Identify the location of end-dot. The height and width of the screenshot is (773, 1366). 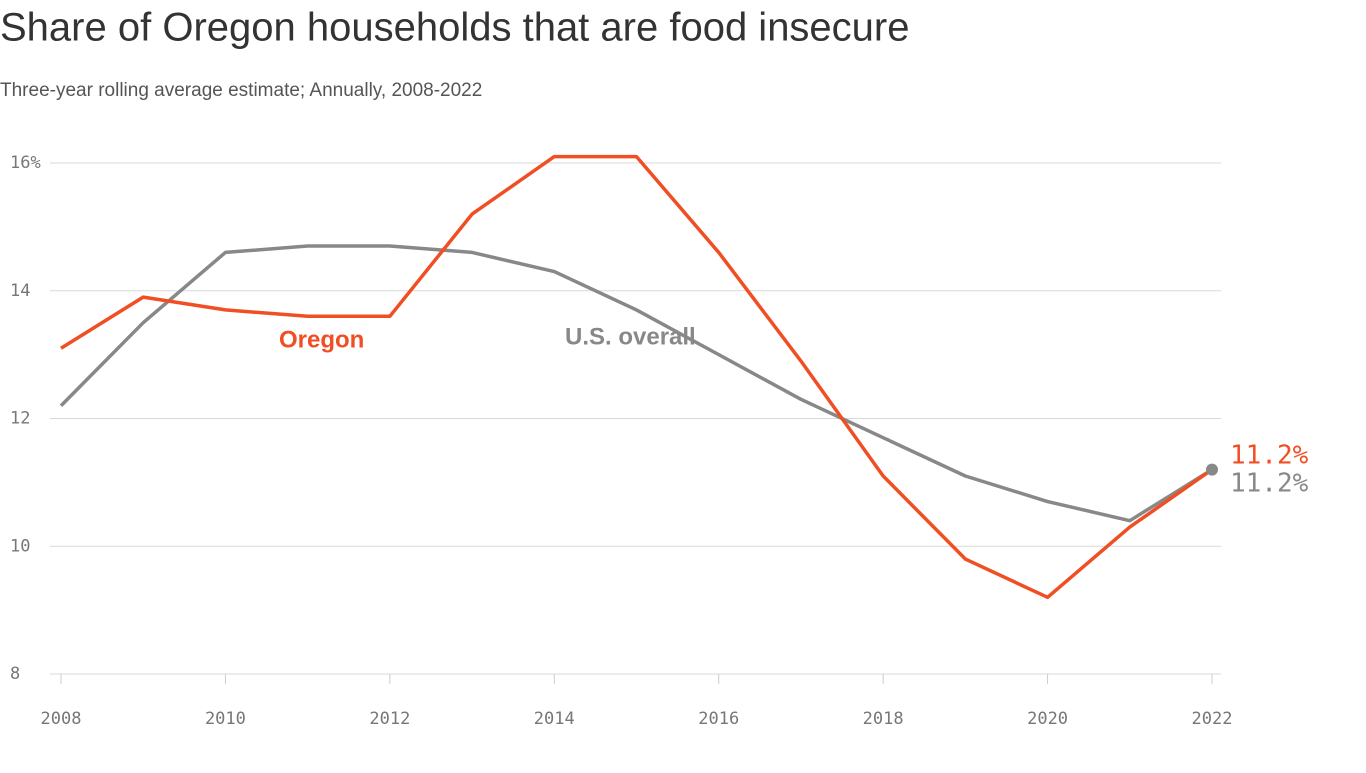
(1212, 469).